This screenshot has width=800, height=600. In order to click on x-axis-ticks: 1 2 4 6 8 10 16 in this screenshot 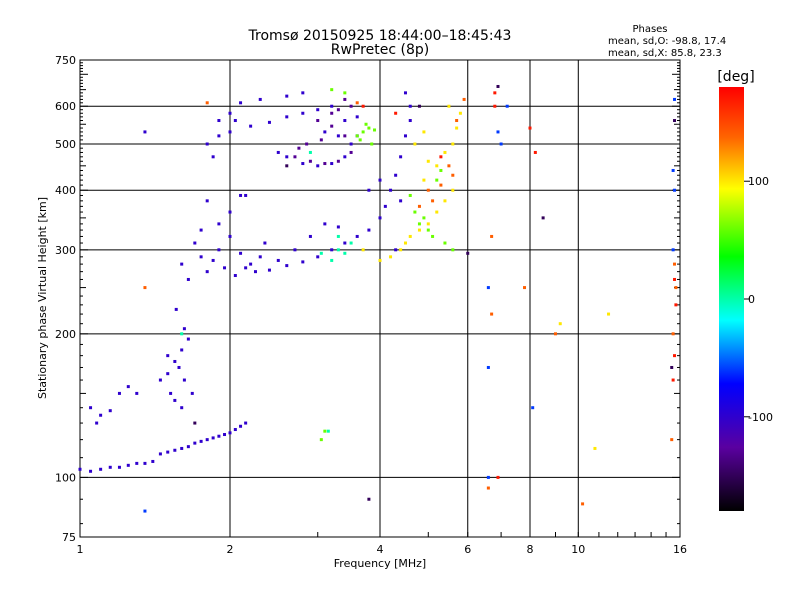, I will do `click(382, 549)`.